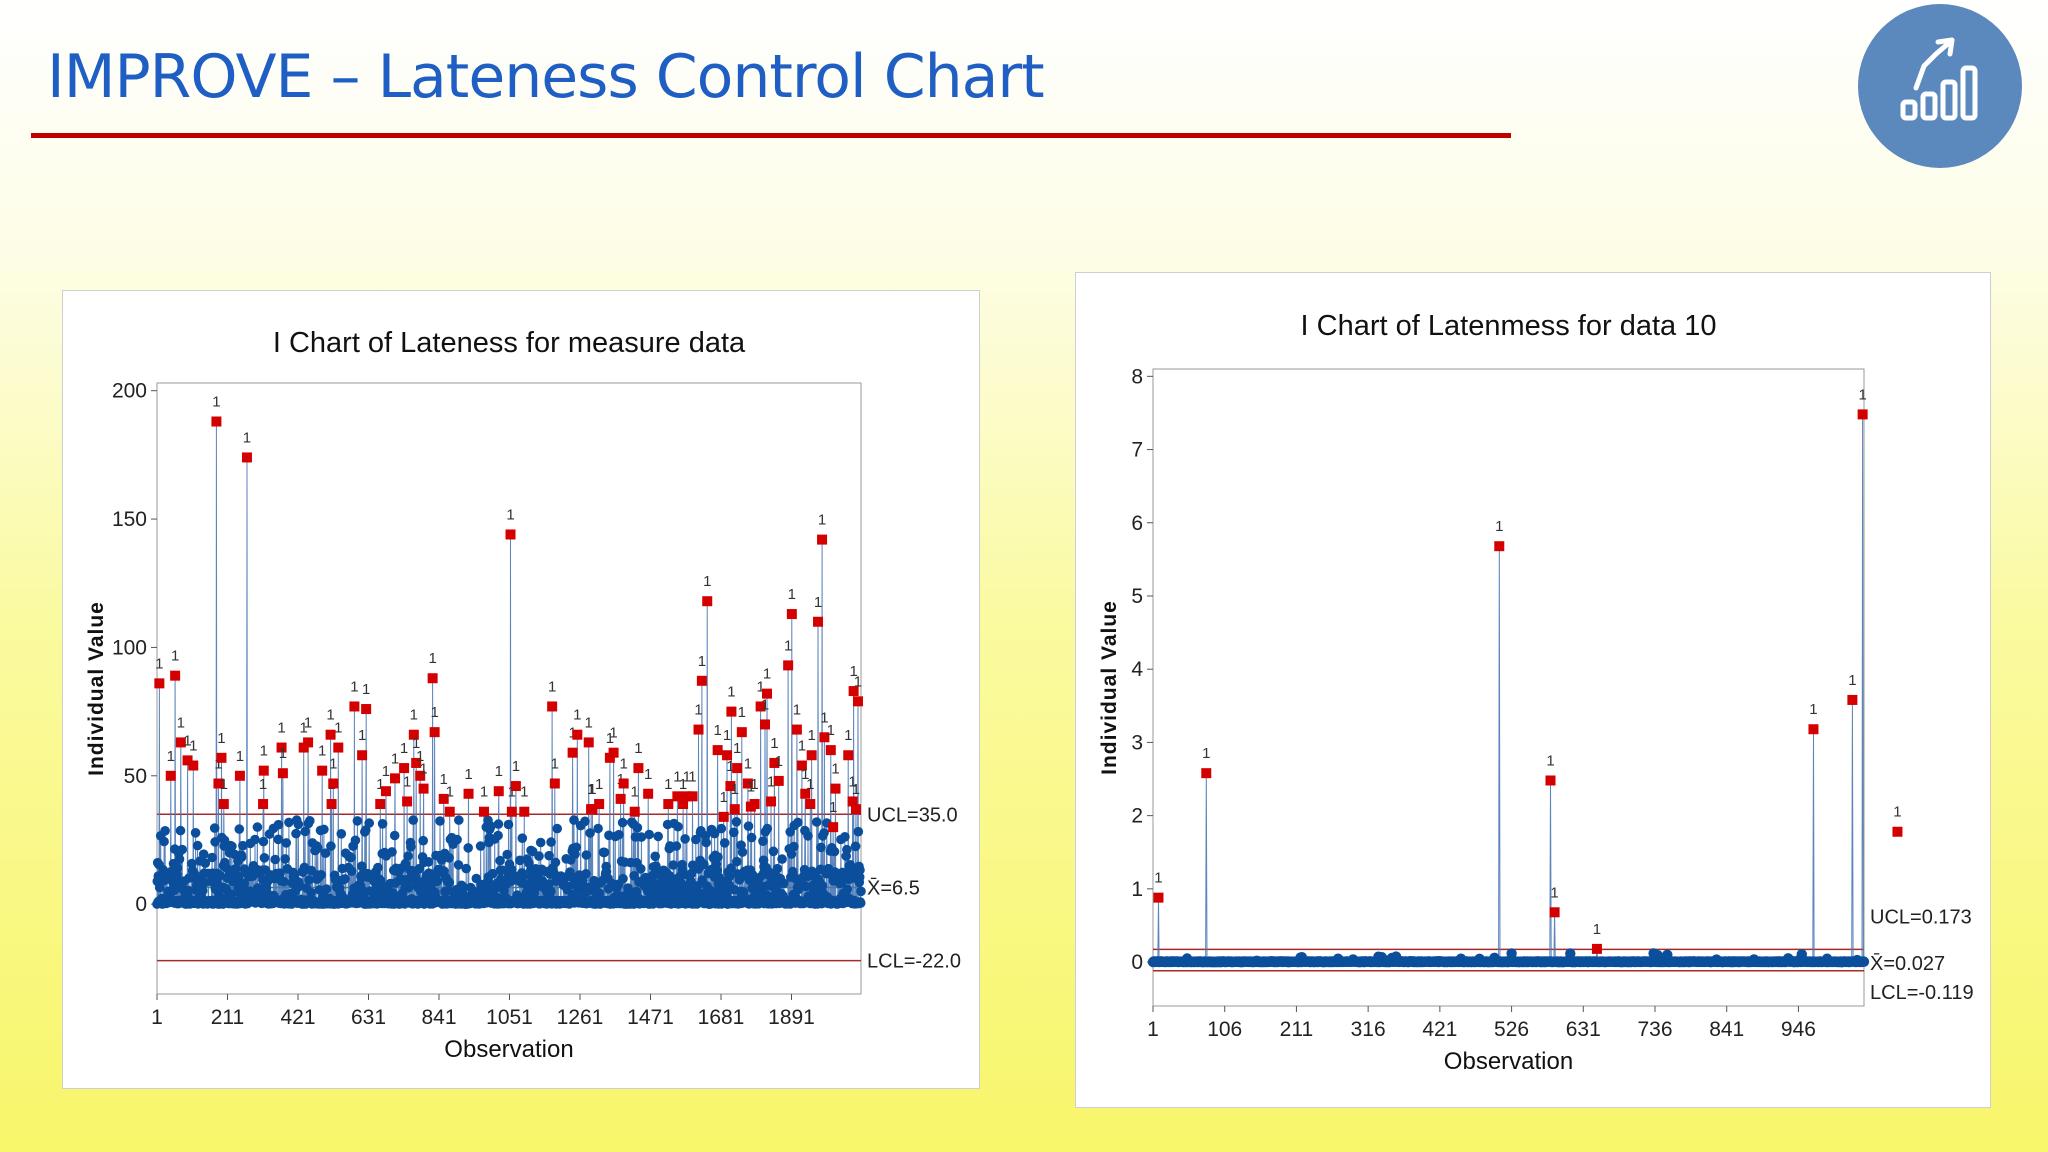  Describe the element at coordinates (96, 688) in the screenshot. I see `y-axis-title: Individual Value` at that location.